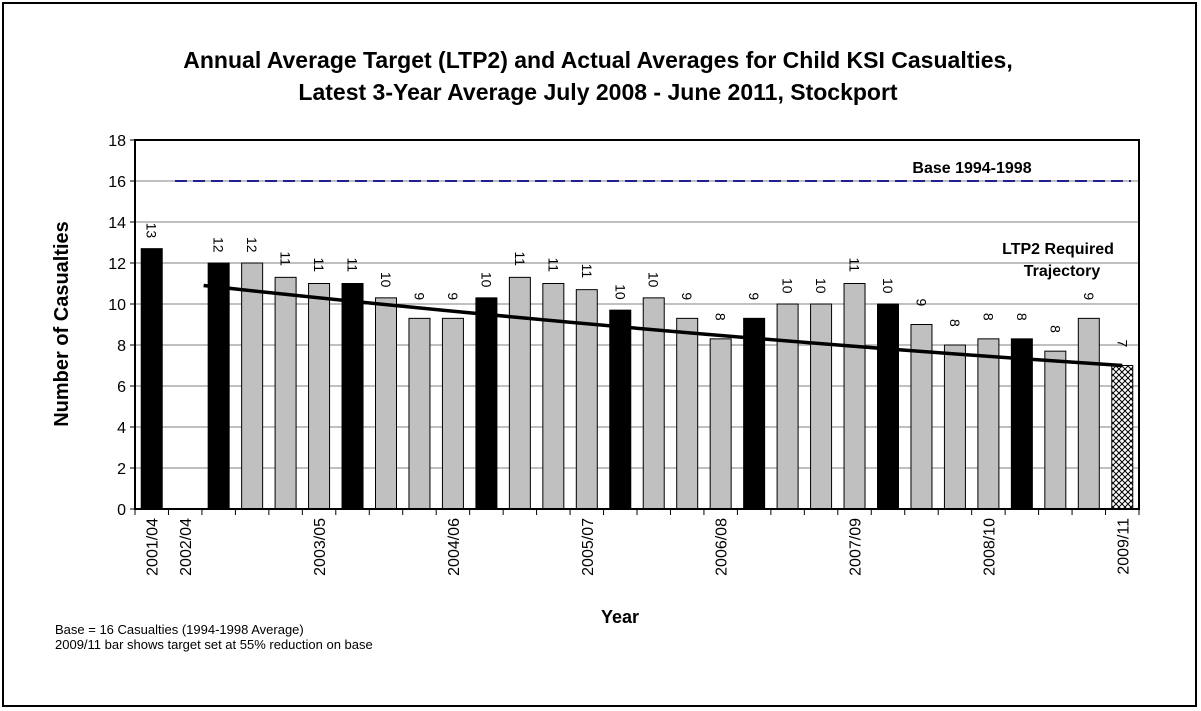 The height and width of the screenshot is (711, 1201). Describe the element at coordinates (117, 305) in the screenshot. I see `y-tick-label: 10` at that location.